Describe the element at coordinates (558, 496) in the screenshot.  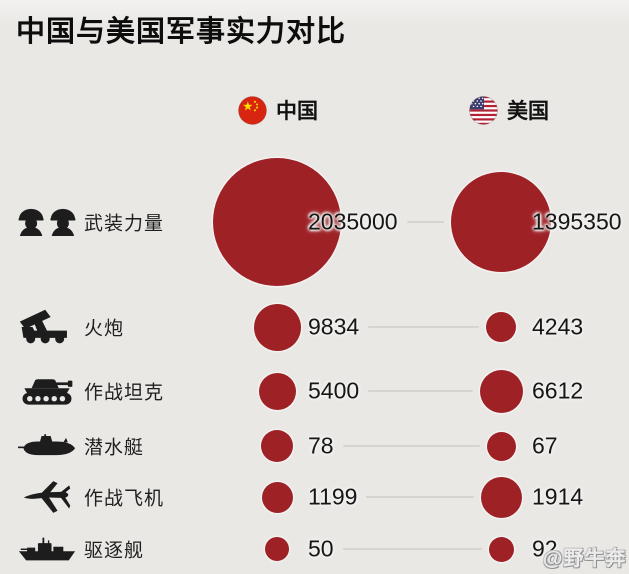
I see `usa-value: 1914` at that location.